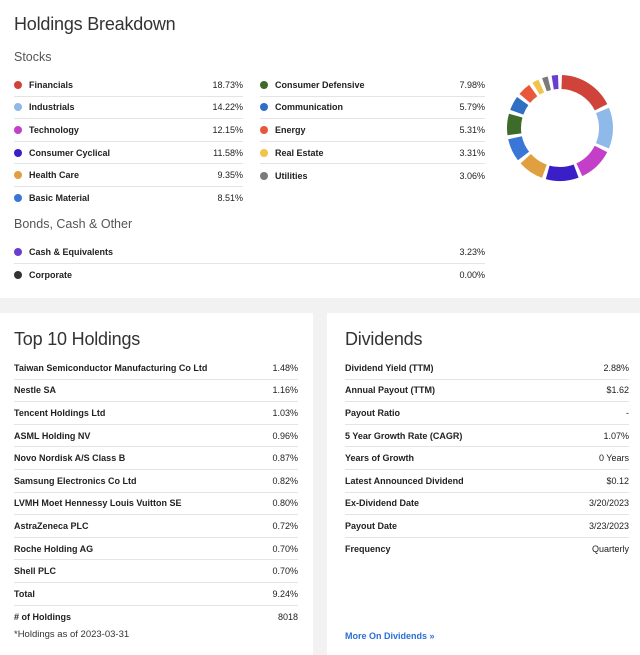 The image size is (640, 655). What do you see at coordinates (382, 503) in the screenshot?
I see `dividend-row-label: Ex-Dividend Date` at bounding box center [382, 503].